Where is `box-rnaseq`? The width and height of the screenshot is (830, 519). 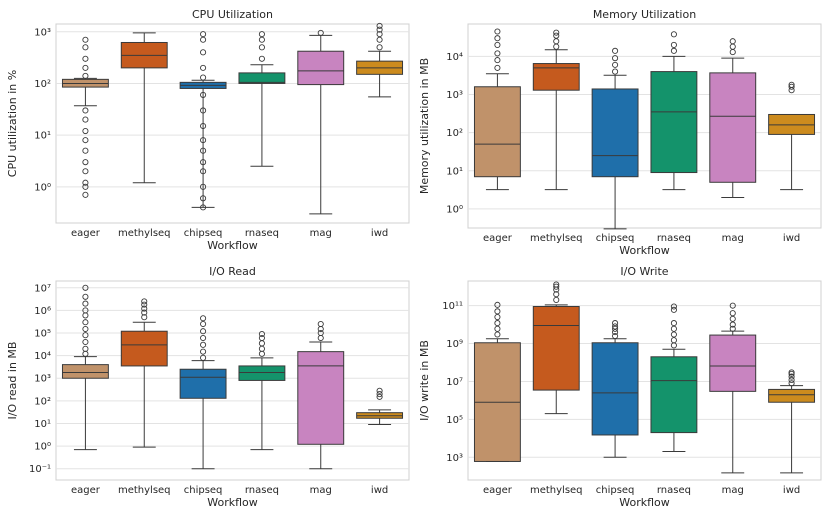
box-rnaseq is located at coordinates (674, 111).